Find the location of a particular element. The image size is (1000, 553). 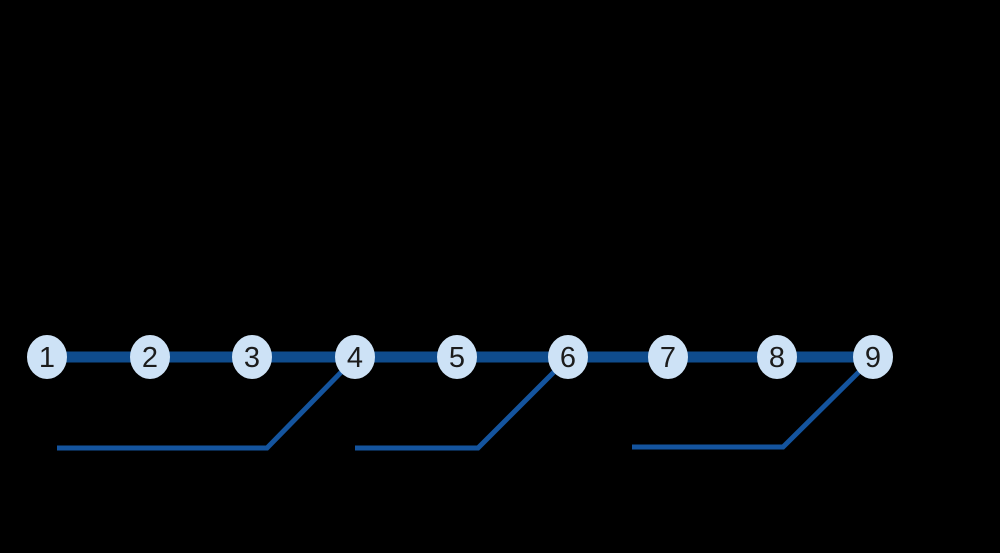

timeline-node-label-9: 9 is located at coordinates (873, 358).